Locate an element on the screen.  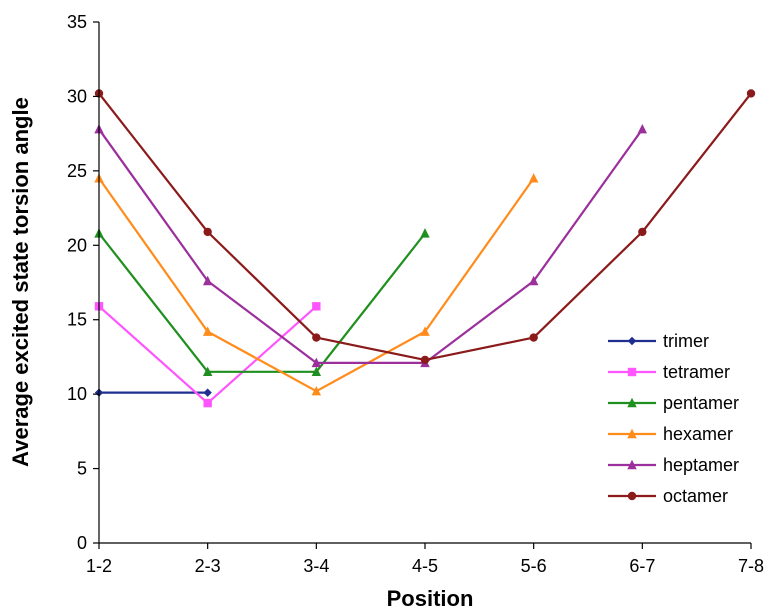
legend-entry: octamer is located at coordinates (668, 496).